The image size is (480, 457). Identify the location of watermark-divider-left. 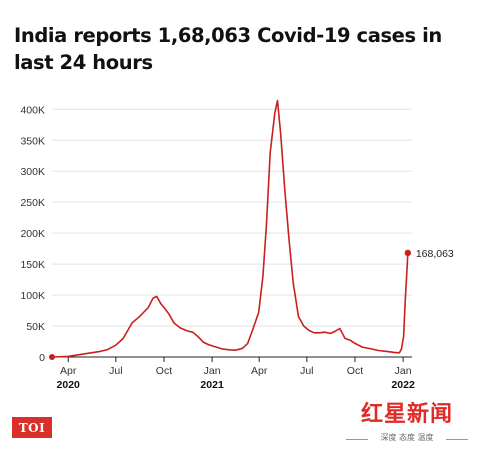
(357, 439).